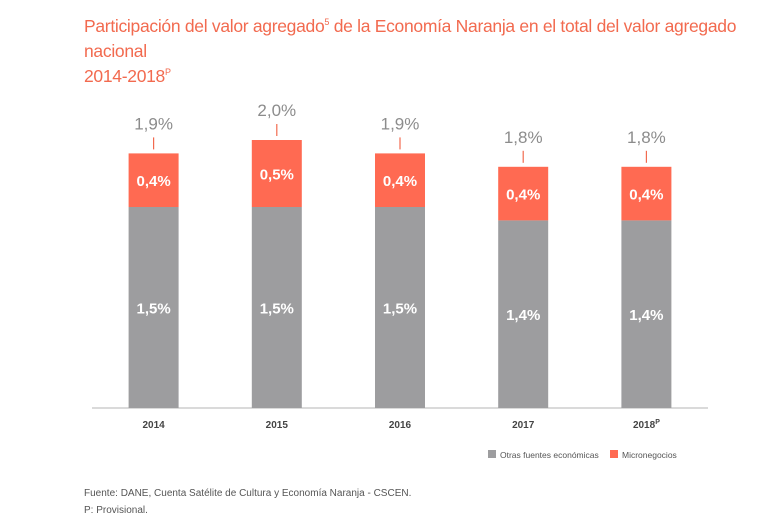  I want to click on bar-micronegocios-2014, so click(153, 180).